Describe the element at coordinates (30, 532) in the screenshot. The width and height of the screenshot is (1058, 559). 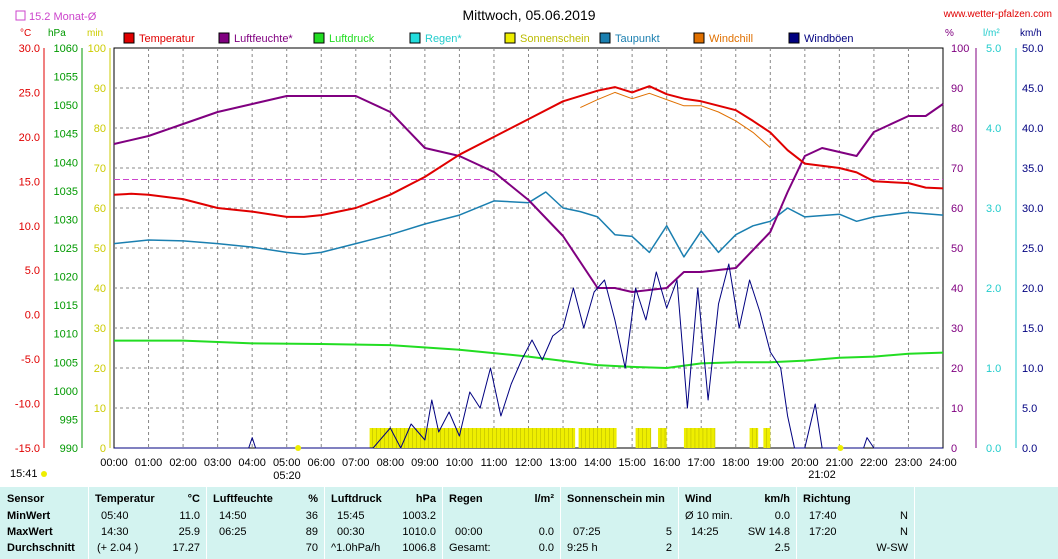
I see `row-label-max: MaxWert` at that location.